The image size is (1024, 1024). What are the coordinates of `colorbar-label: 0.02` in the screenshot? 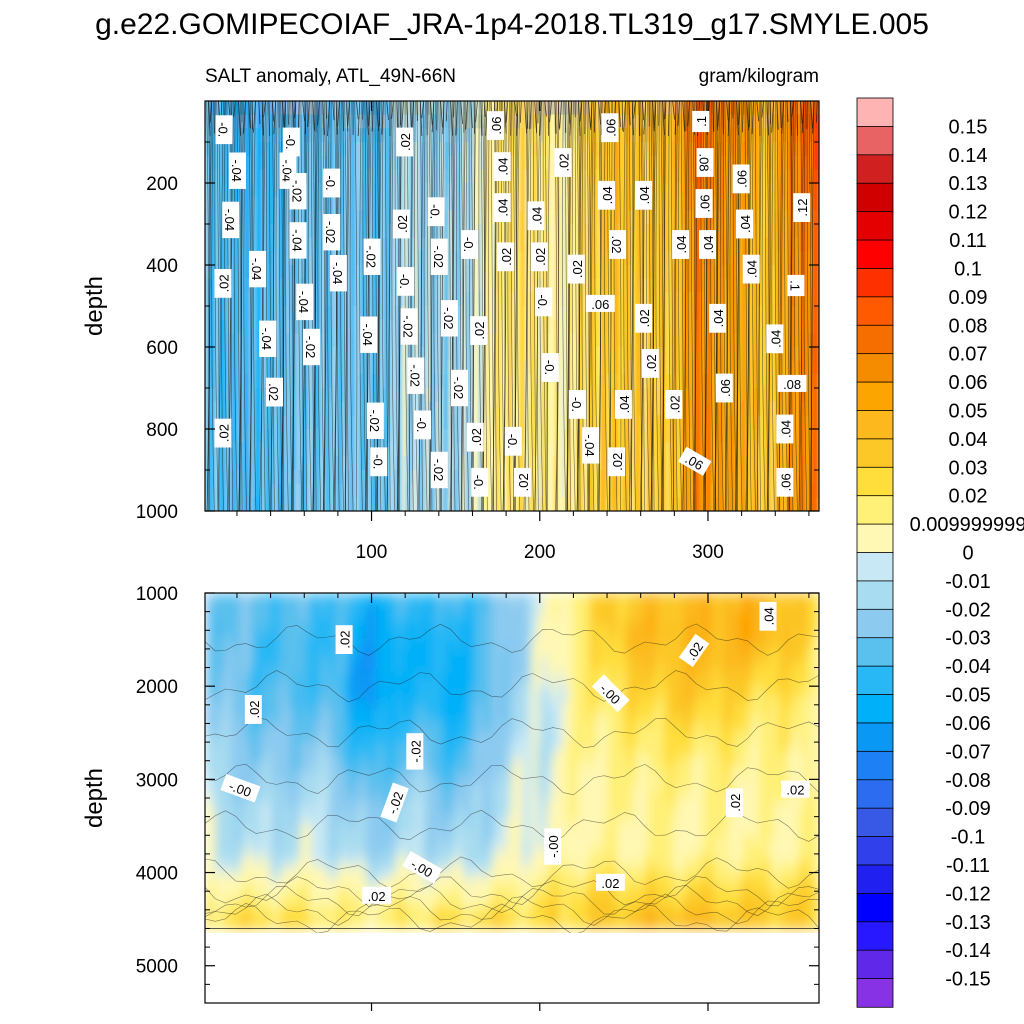 It's located at (968, 497).